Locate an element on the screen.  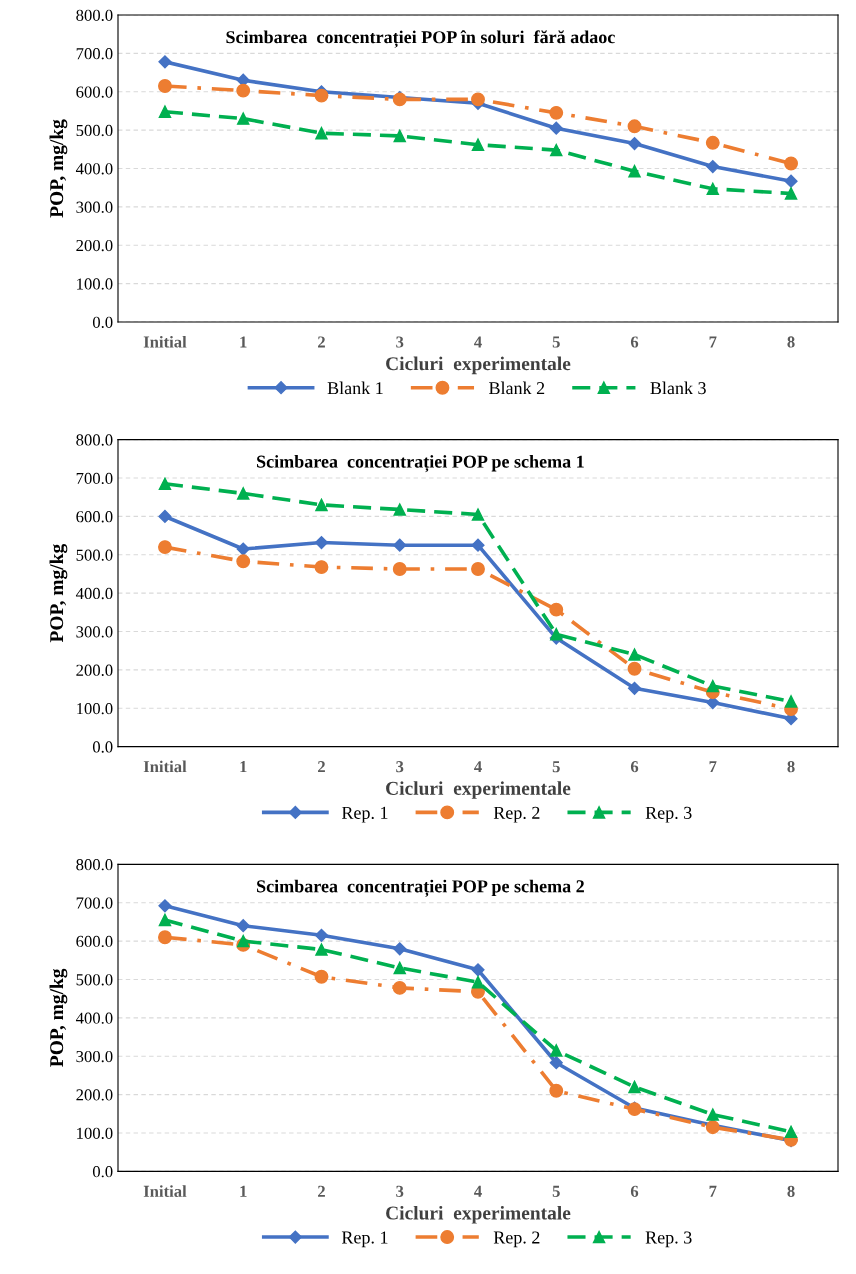
x-tick-label: 6 is located at coordinates (634, 342).